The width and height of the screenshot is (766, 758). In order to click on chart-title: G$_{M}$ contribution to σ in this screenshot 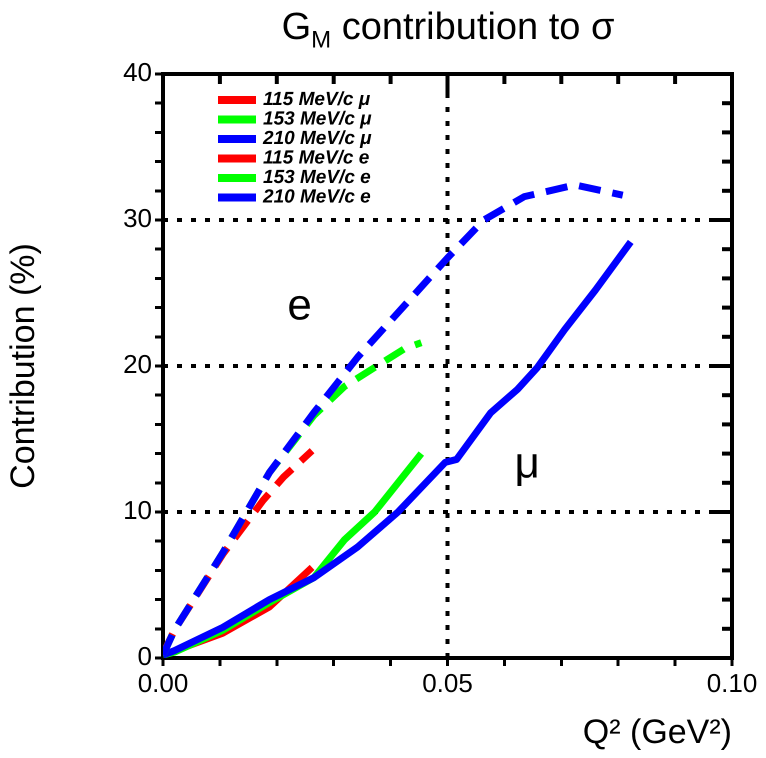, I will do `click(448, 30)`.